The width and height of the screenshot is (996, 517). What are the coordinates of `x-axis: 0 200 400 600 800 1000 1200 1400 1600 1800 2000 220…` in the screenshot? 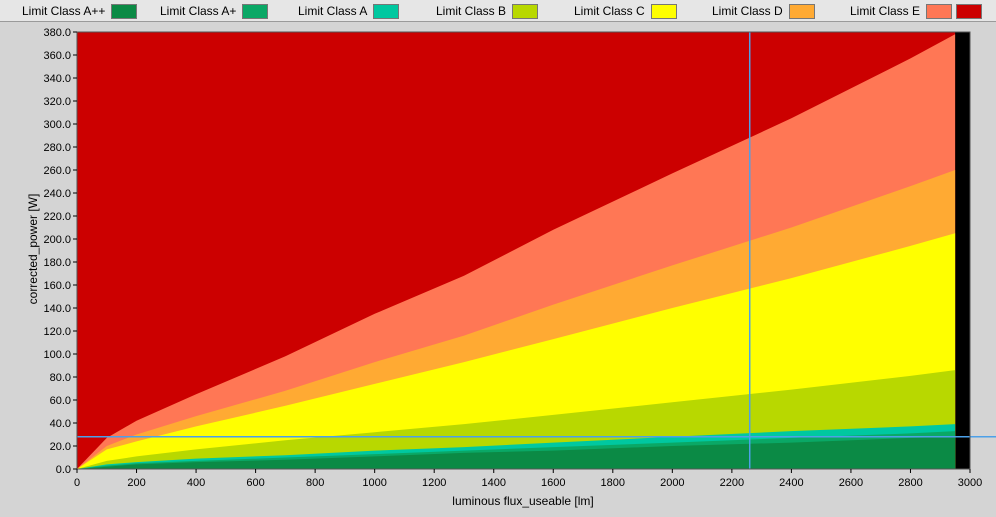 It's located at (528, 479).